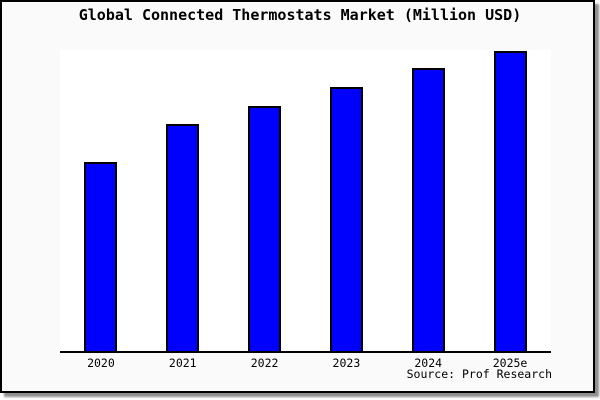  I want to click on x-axis-tick-labels: 2020 2021 2022 2023 2024 2025e, so click(305, 363).